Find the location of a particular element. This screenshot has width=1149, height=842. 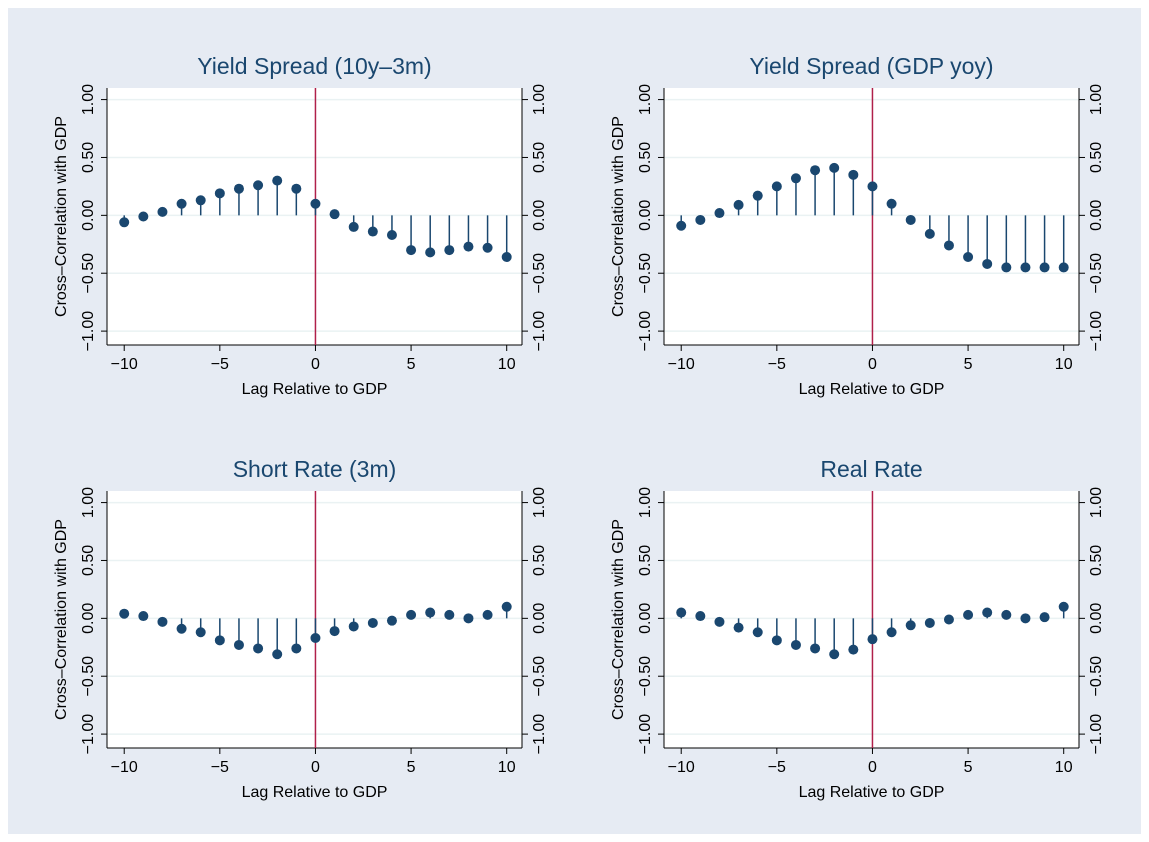

y2-tick-label: −1.00 is located at coordinates (1096, 331).